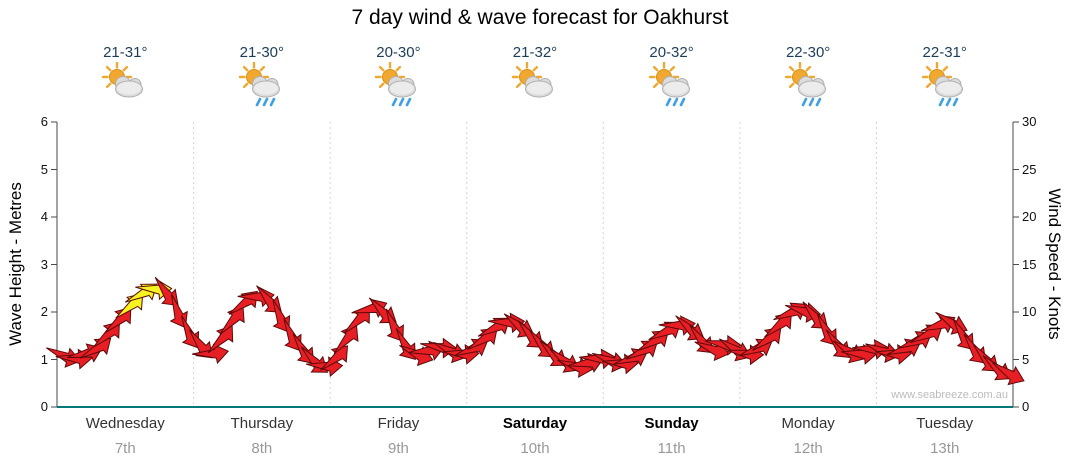  Describe the element at coordinates (671, 52) in the screenshot. I see `day-temp-range: 20-32°` at that location.